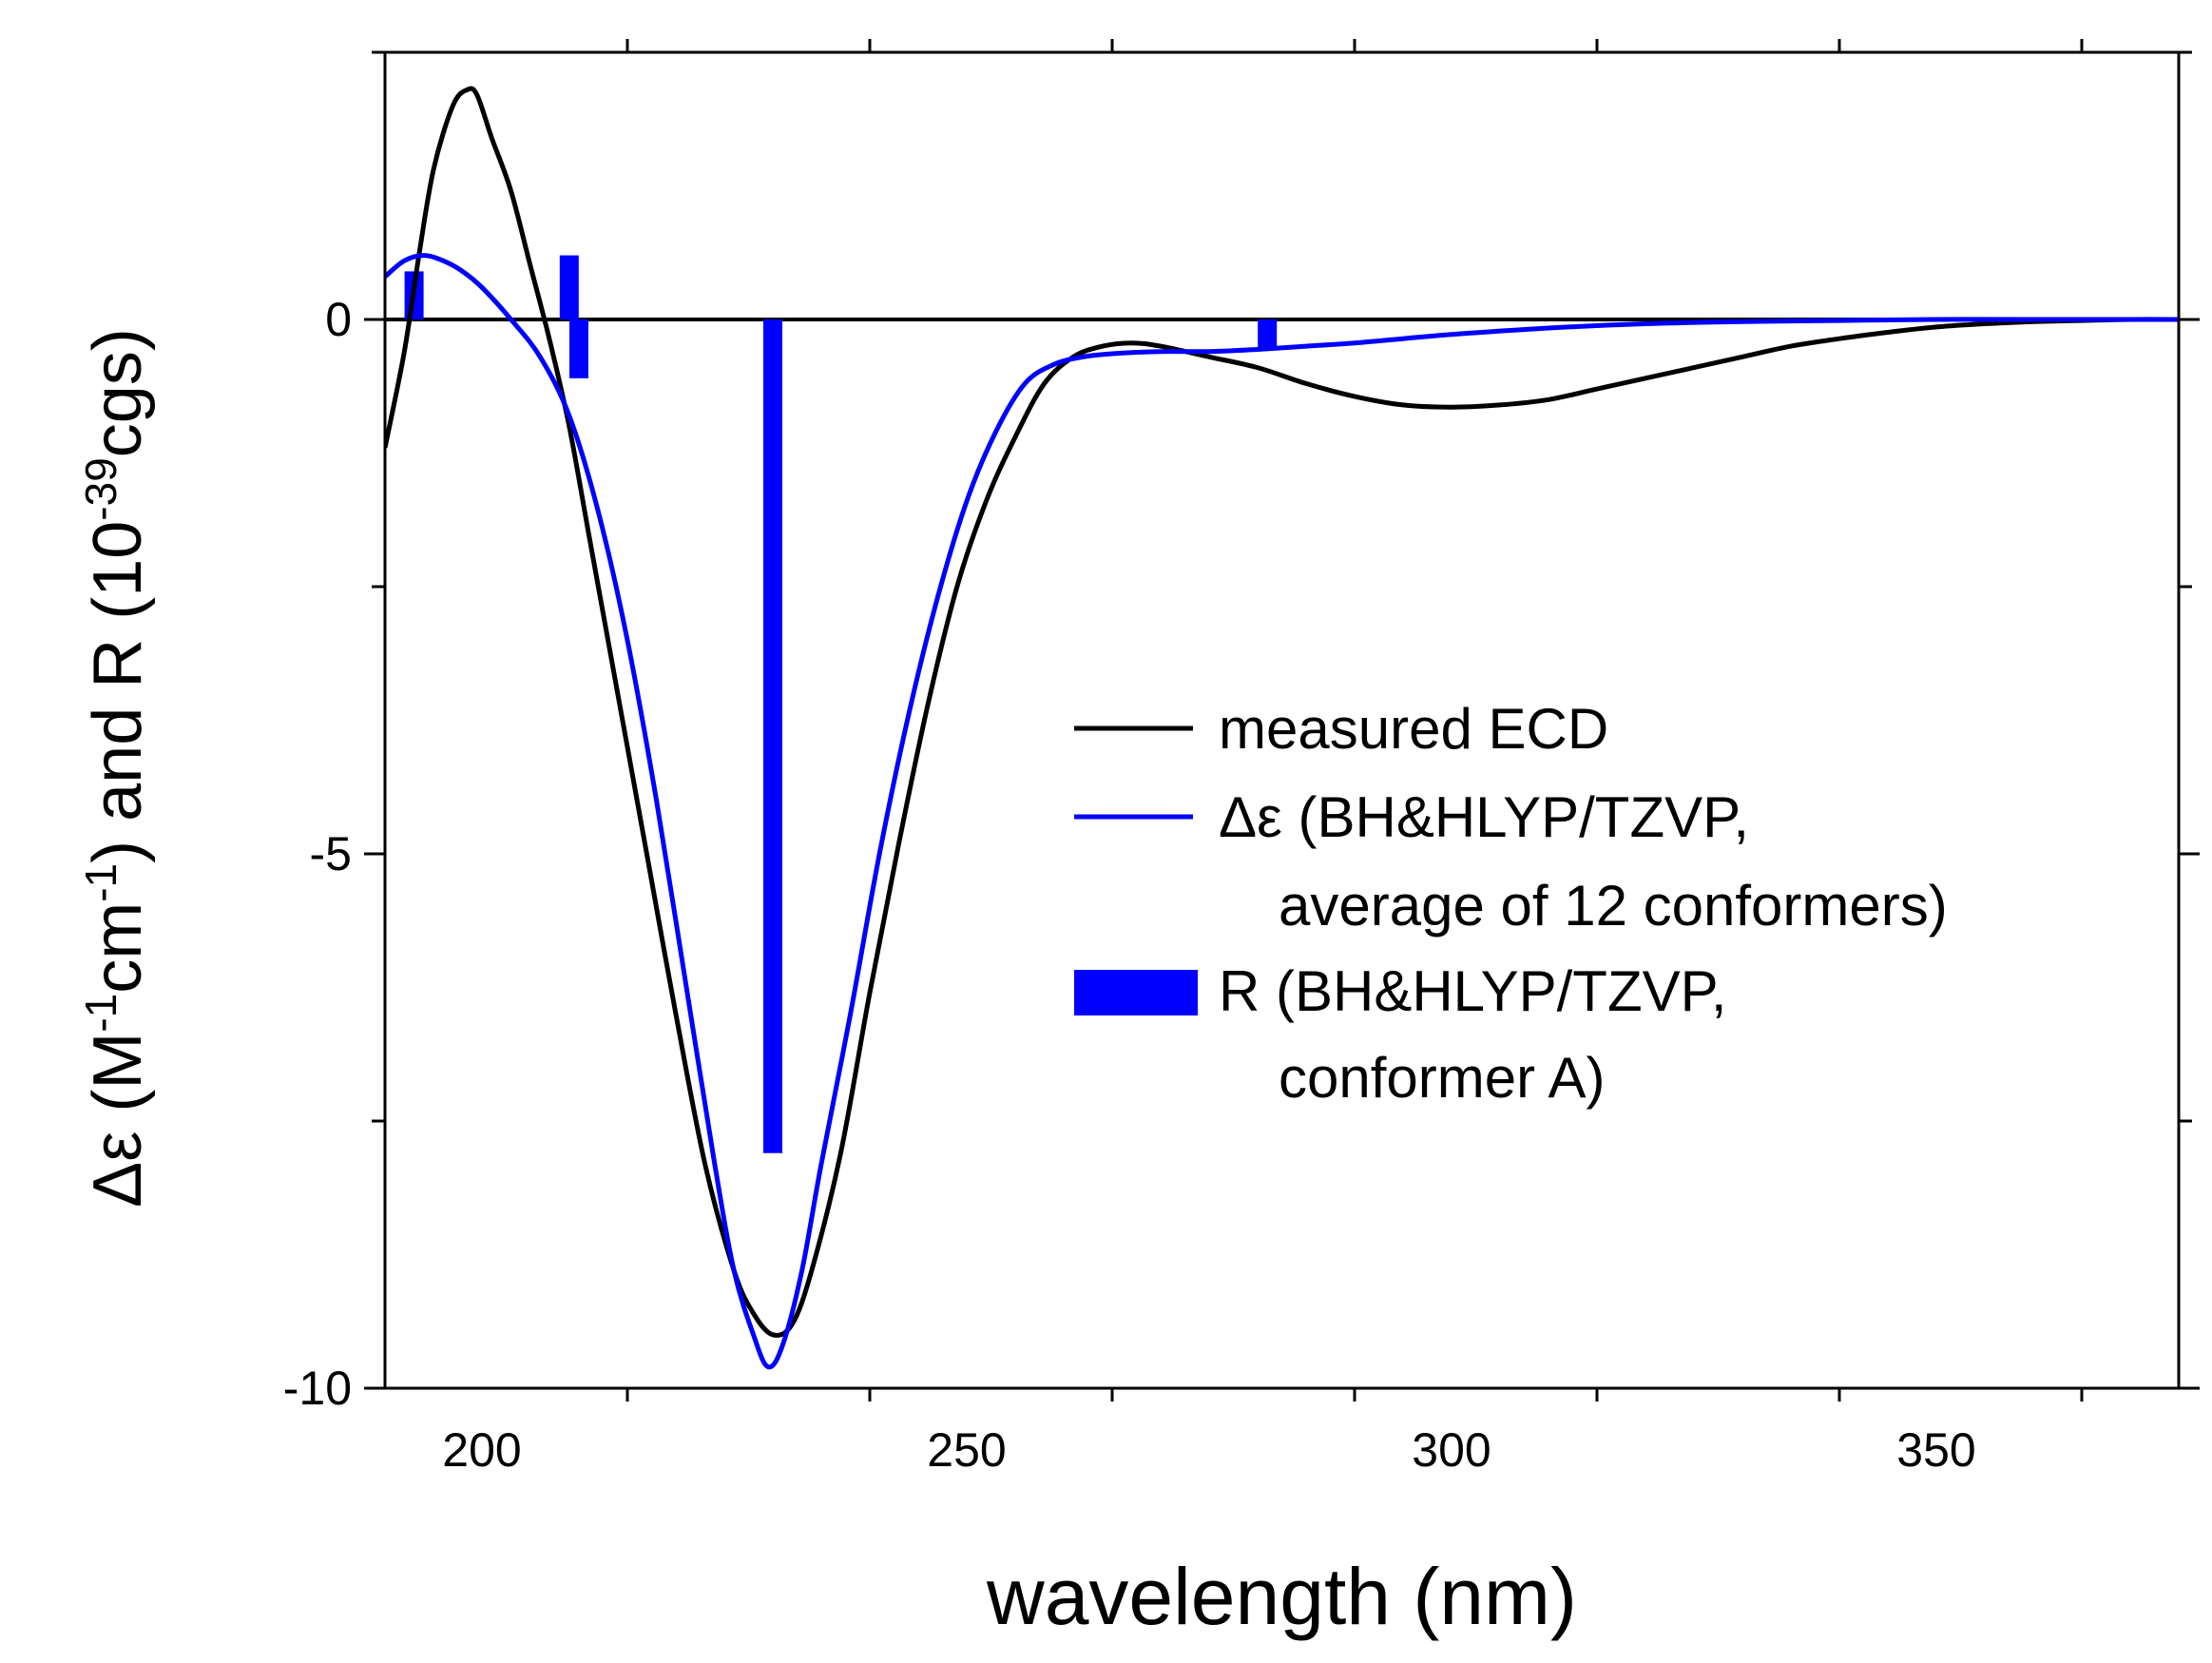 The height and width of the screenshot is (1663, 2212). I want to click on legend-label-measured: measured ECD, so click(1413, 729).